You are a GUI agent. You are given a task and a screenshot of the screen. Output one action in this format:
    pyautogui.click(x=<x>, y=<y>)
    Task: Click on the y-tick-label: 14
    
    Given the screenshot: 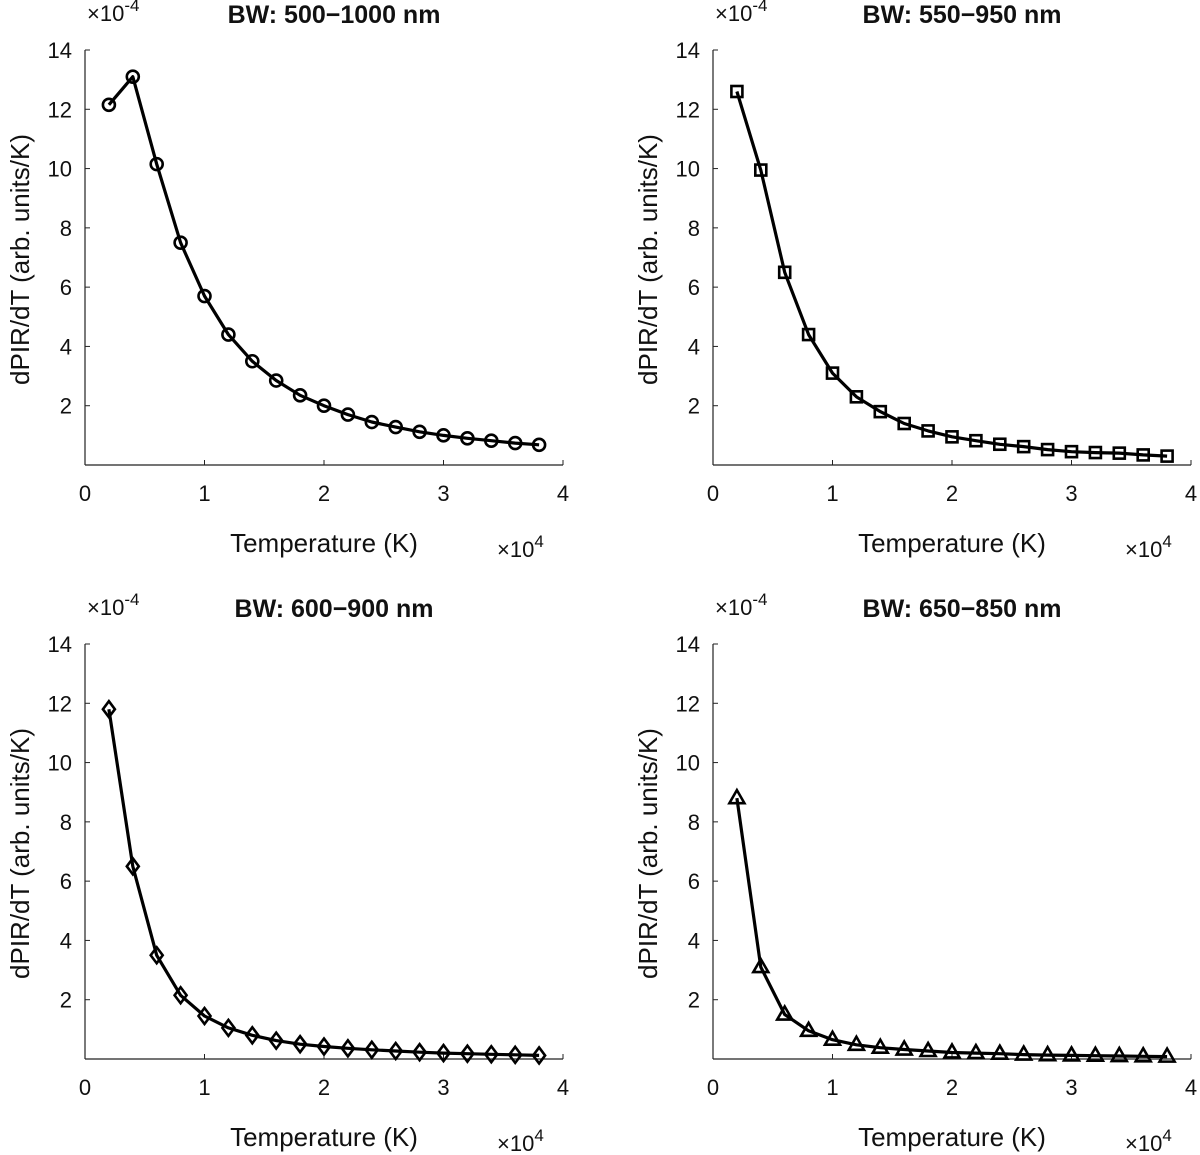 What is the action you would take?
    pyautogui.click(x=688, y=50)
    